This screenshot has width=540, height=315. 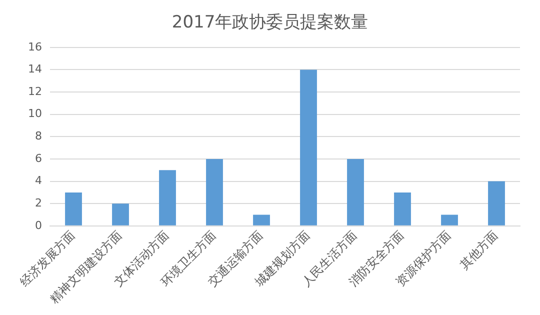 I want to click on y-tick-label: 8, so click(x=38, y=136).